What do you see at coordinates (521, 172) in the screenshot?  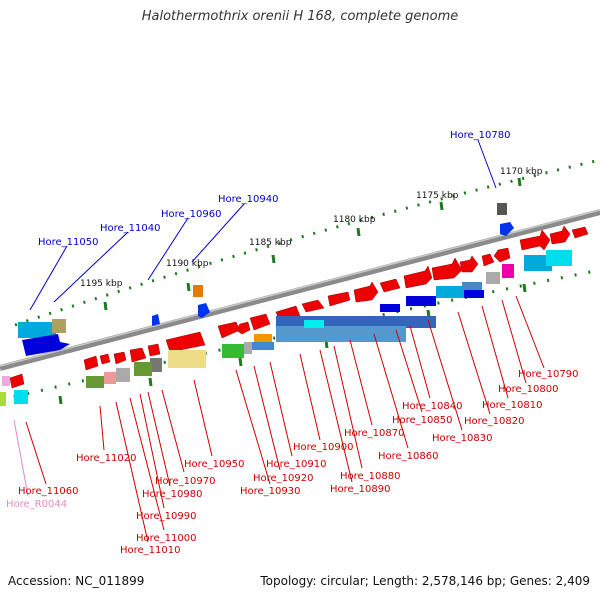 I see `scale-label-1170: 1170 kbp` at bounding box center [521, 172].